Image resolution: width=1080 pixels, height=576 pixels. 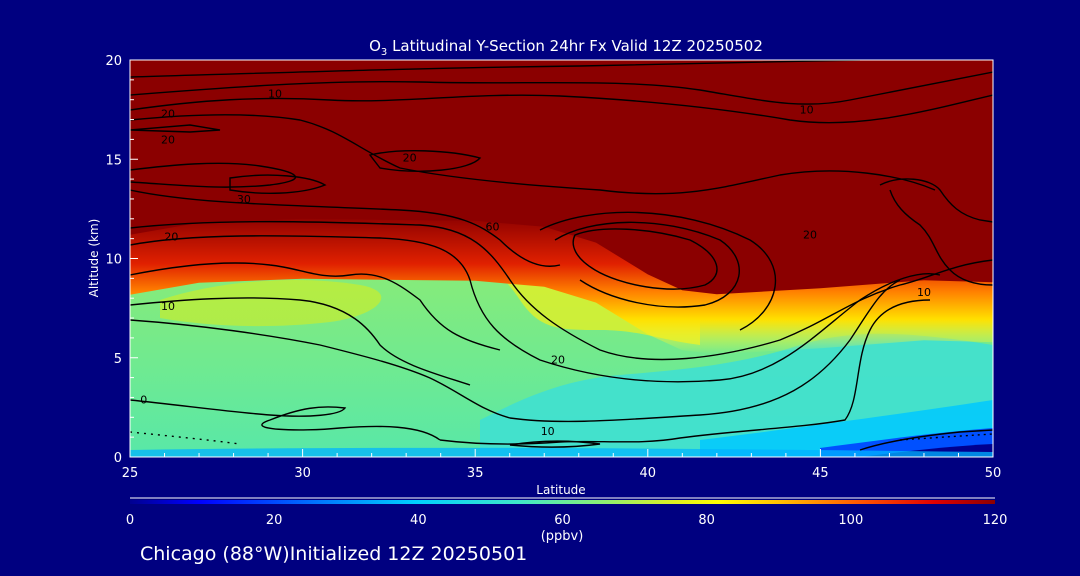 I want to click on y-tick-label: 5, so click(x=118, y=359).